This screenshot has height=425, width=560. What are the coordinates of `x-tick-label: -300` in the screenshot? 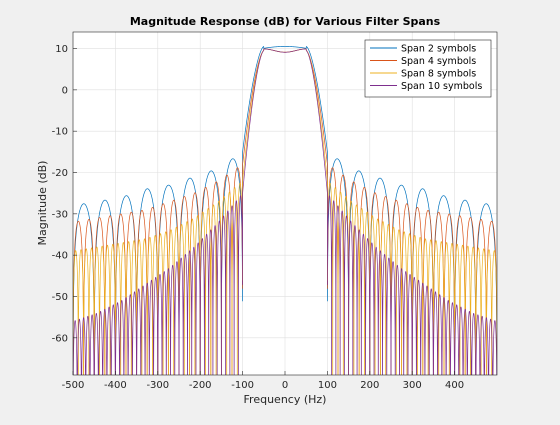 It's located at (157, 385).